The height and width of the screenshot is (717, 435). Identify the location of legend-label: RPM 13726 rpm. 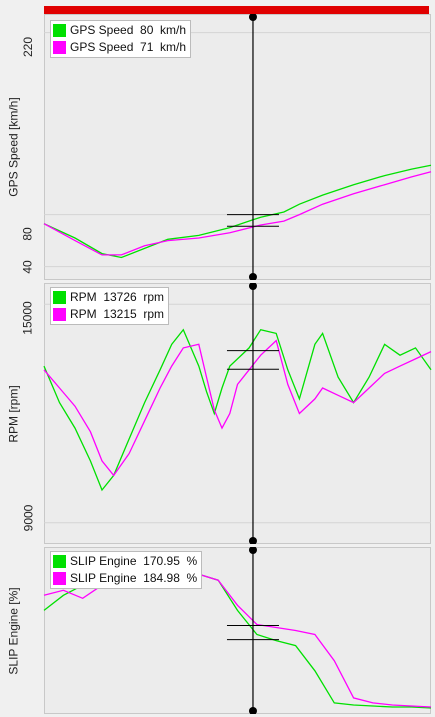
(117, 297).